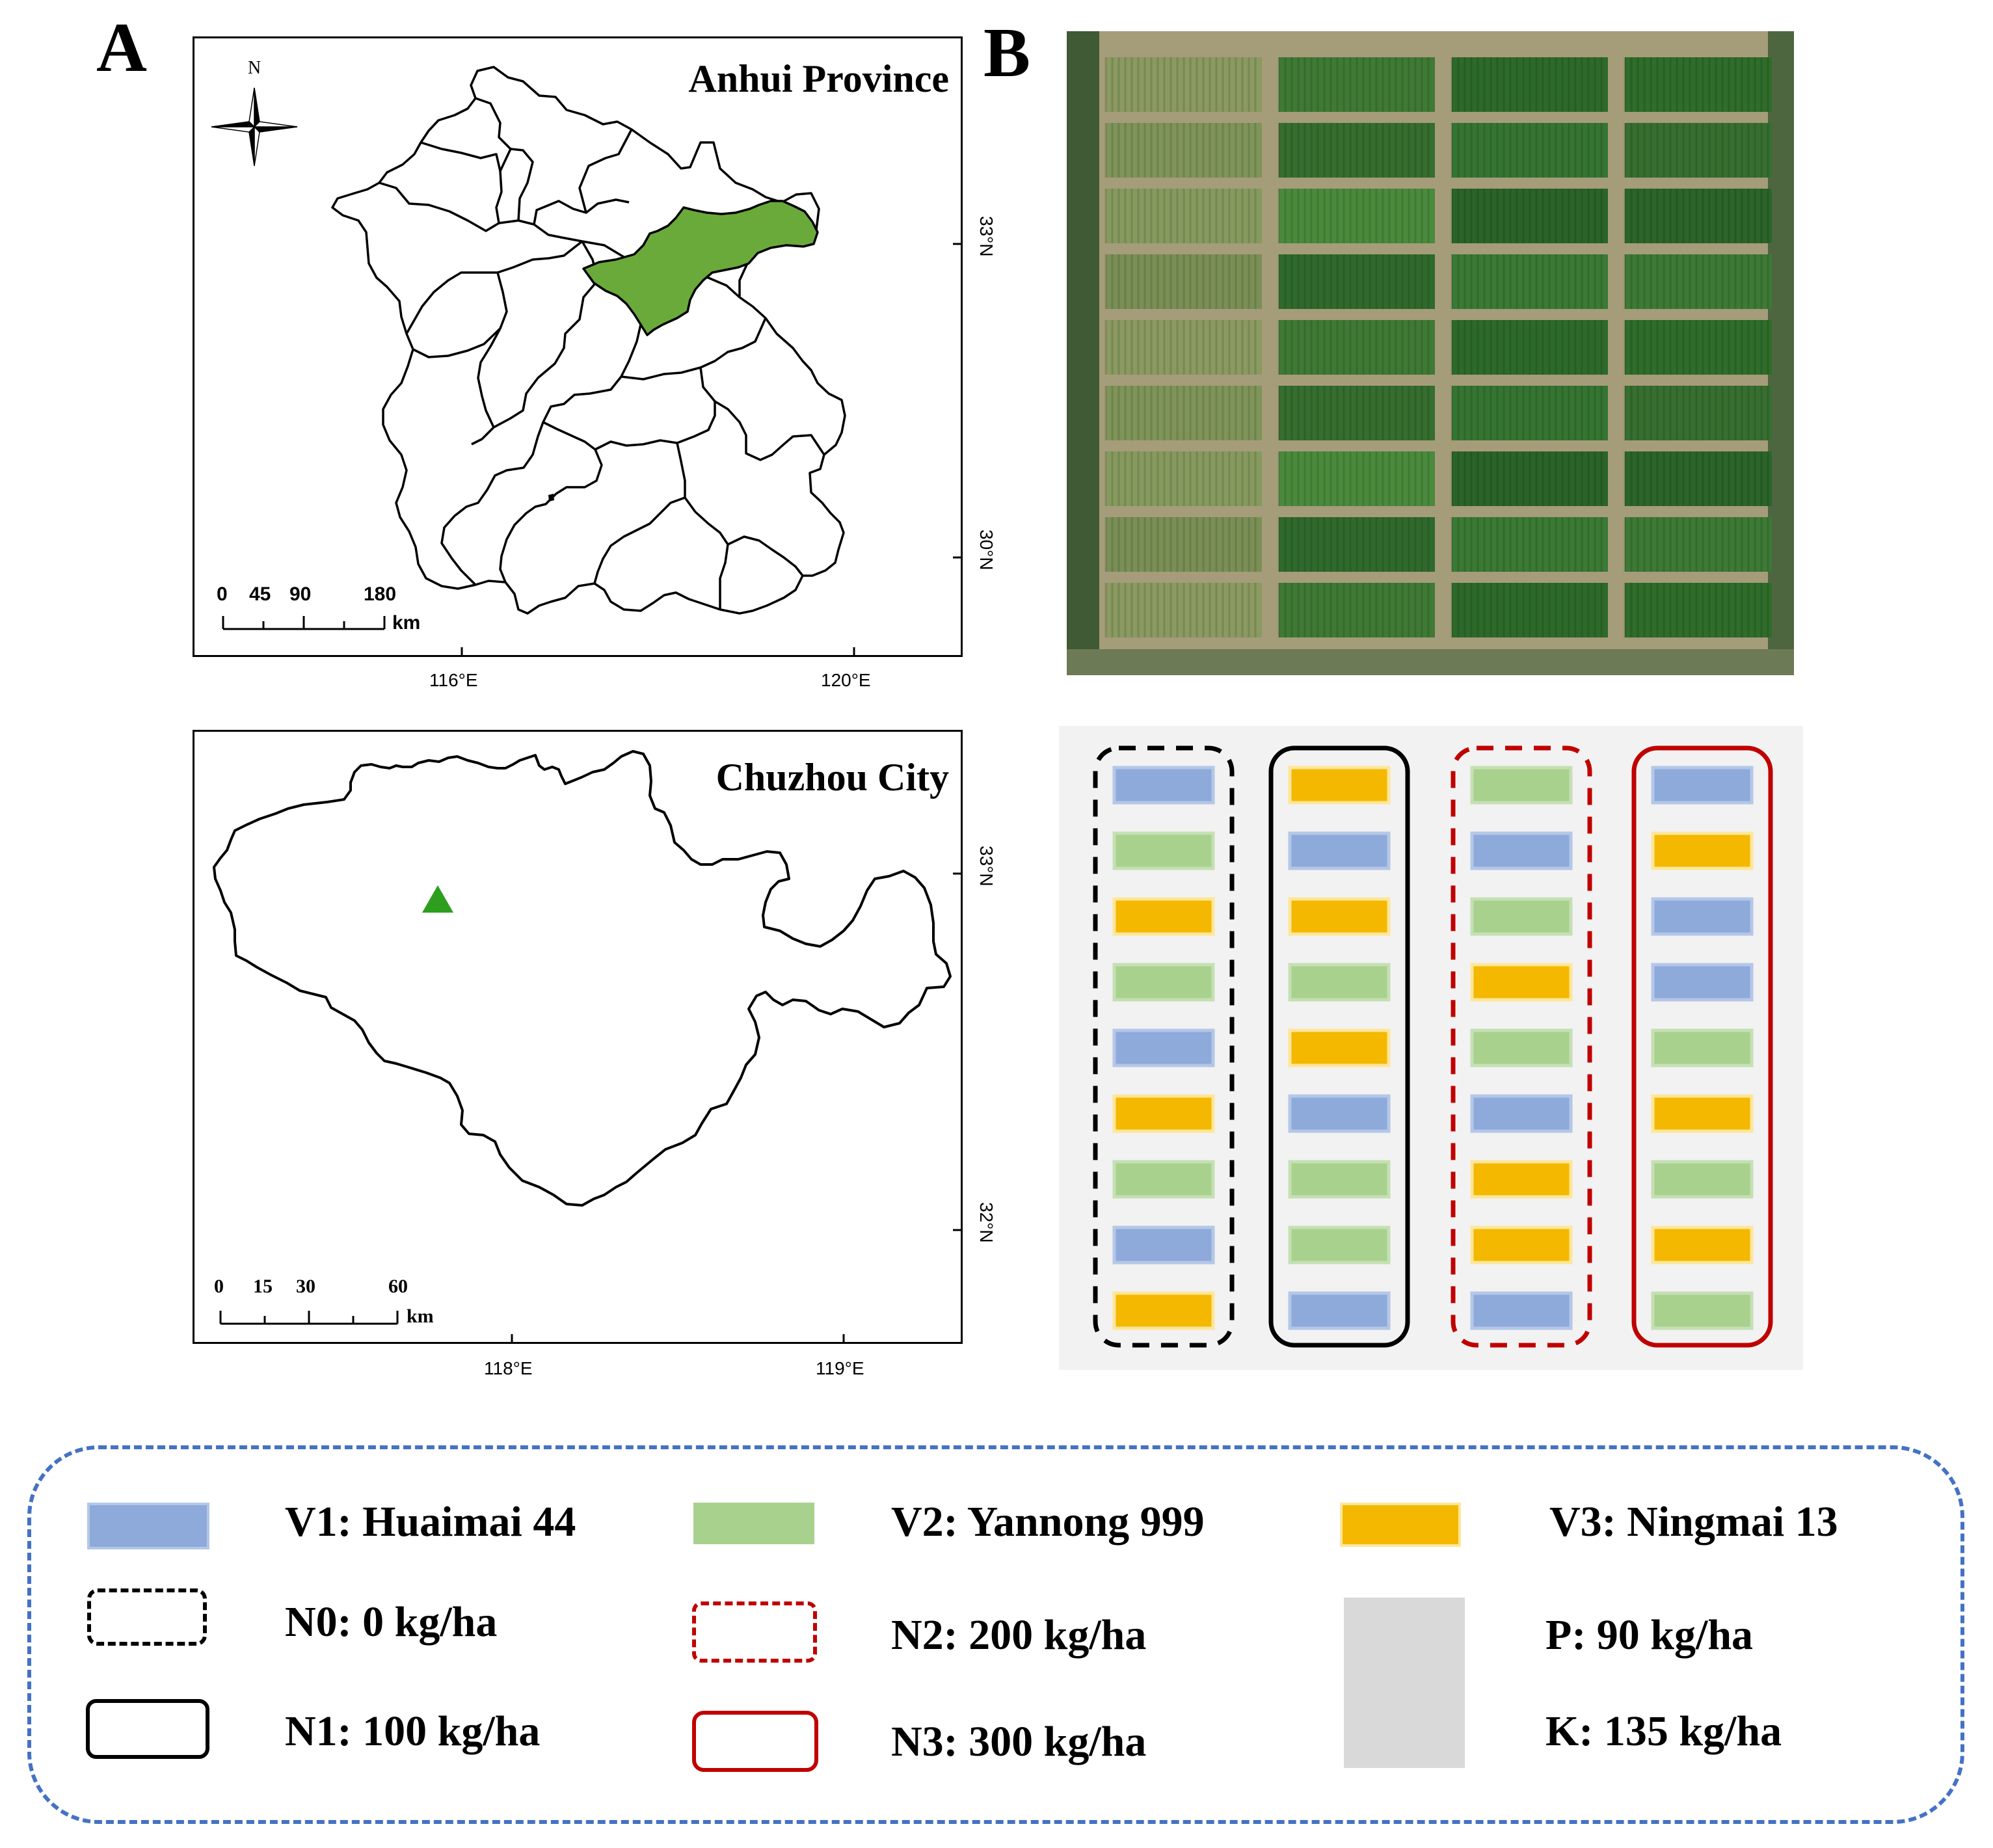 The width and height of the screenshot is (1993, 1848). I want to click on north-label: N, so click(254, 68).